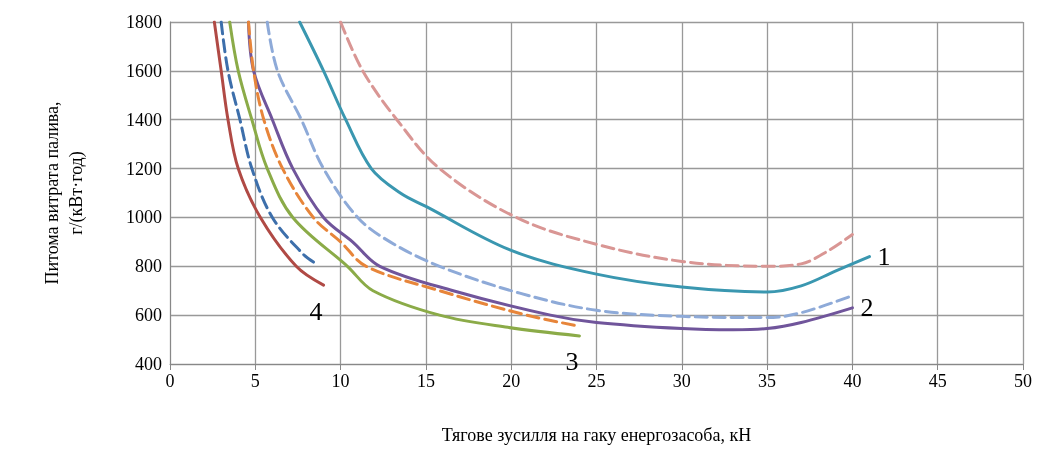 This screenshot has height=463, width=1044. I want to click on x-tick-label: 50, so click(1023, 381).